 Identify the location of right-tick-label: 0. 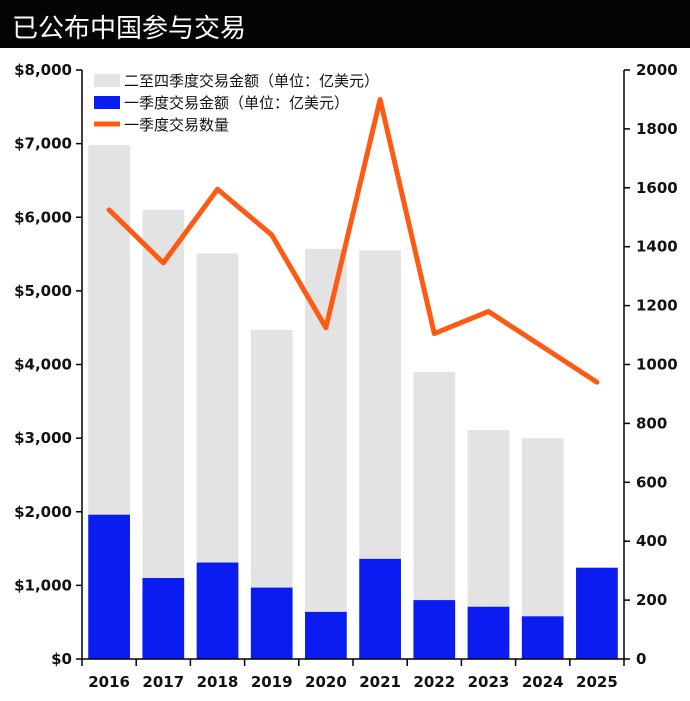
(641, 659).